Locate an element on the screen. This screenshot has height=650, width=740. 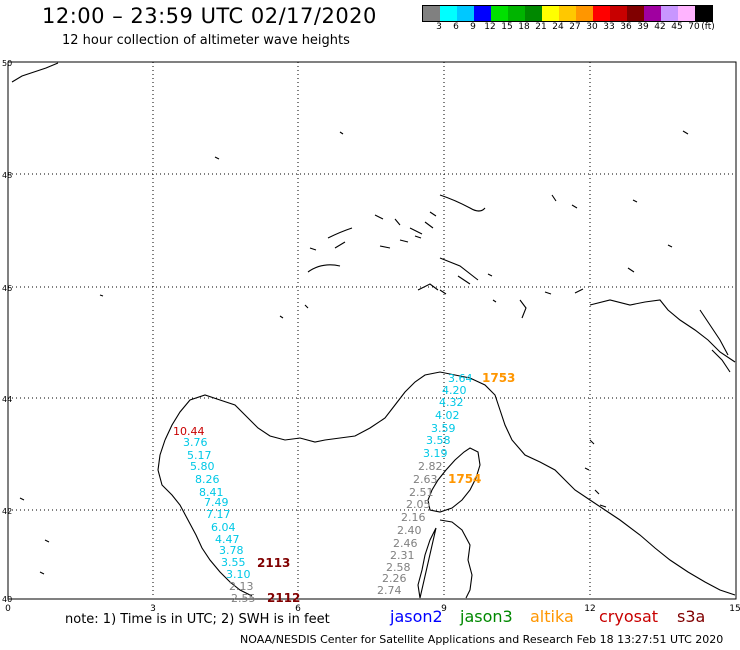
y-axis-label: 50 is located at coordinates (7, 63).